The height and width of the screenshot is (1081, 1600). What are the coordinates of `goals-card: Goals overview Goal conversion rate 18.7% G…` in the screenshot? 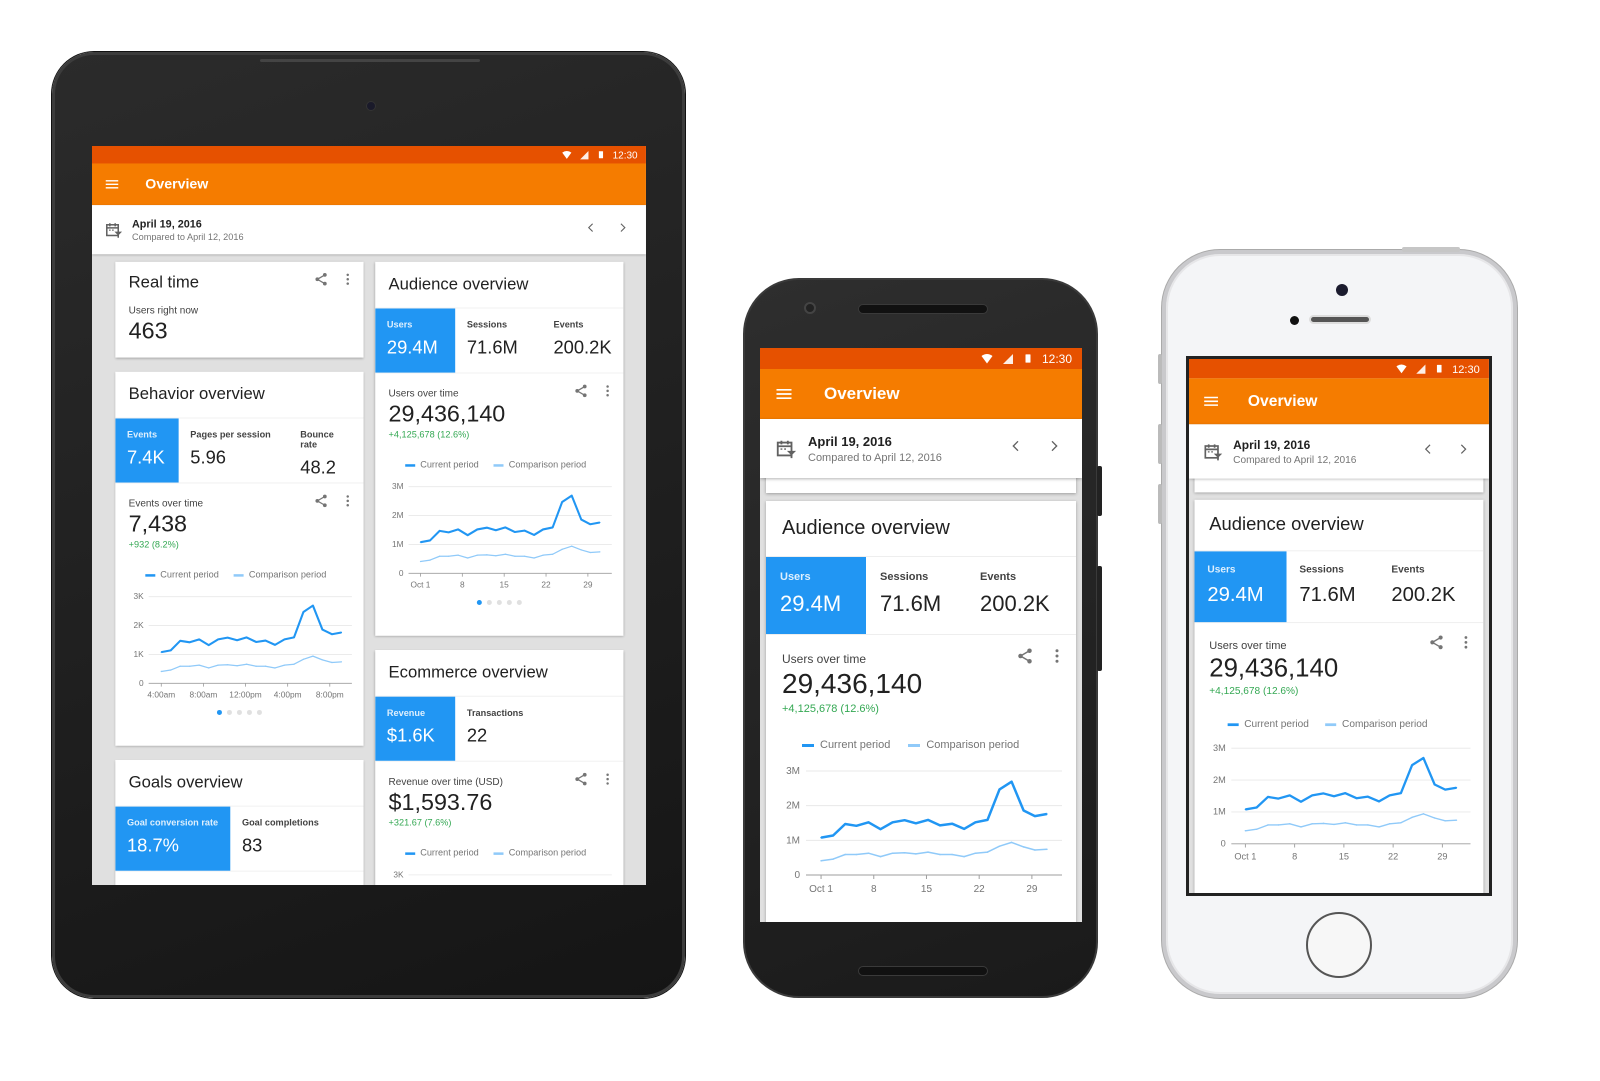 It's located at (239, 822).